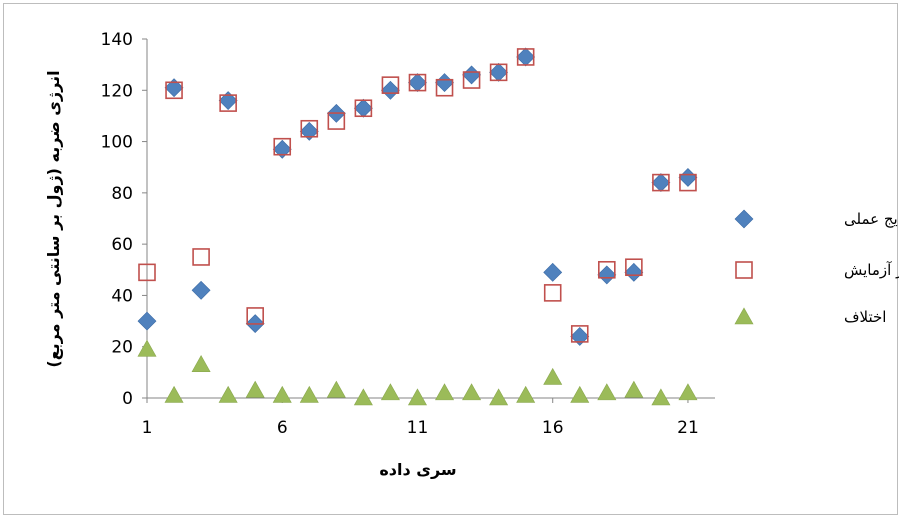 This screenshot has width=901, height=521. What do you see at coordinates (117, 40) in the screenshot?
I see `y-tick-label: 140` at bounding box center [117, 40].